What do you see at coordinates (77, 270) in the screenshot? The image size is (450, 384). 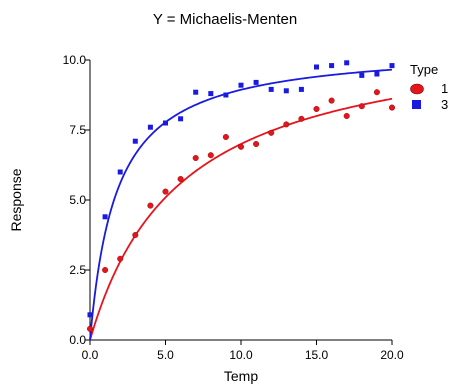 I see `y-tick-label: 2.5` at bounding box center [77, 270].